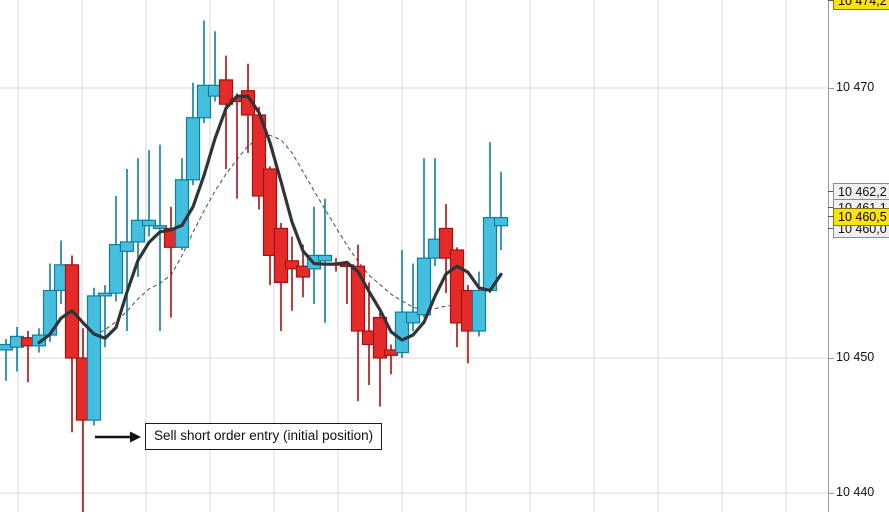  Describe the element at coordinates (861, 192) in the screenshot. I see `ask-price-tag: 10 462,2` at that location.